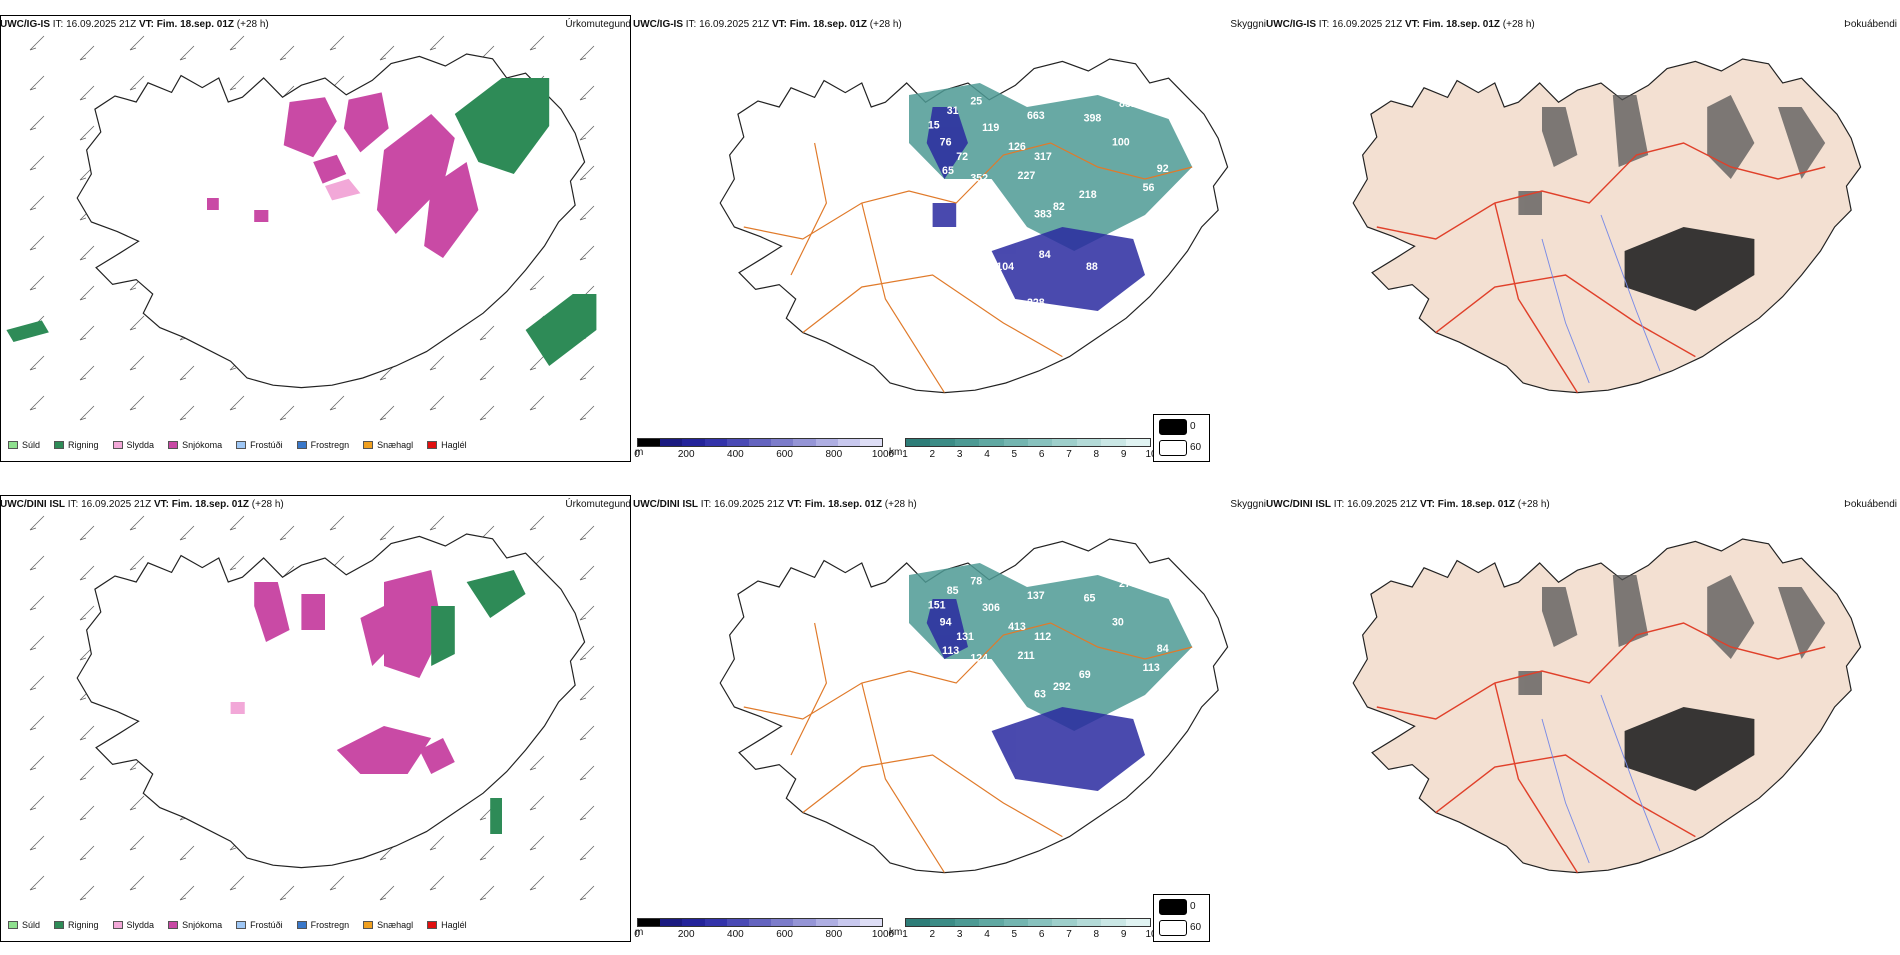 This screenshot has width=1900, height=955. Describe the element at coordinates (1181, 918) in the screenshot. I see `fog-legend: 0 60` at that location.